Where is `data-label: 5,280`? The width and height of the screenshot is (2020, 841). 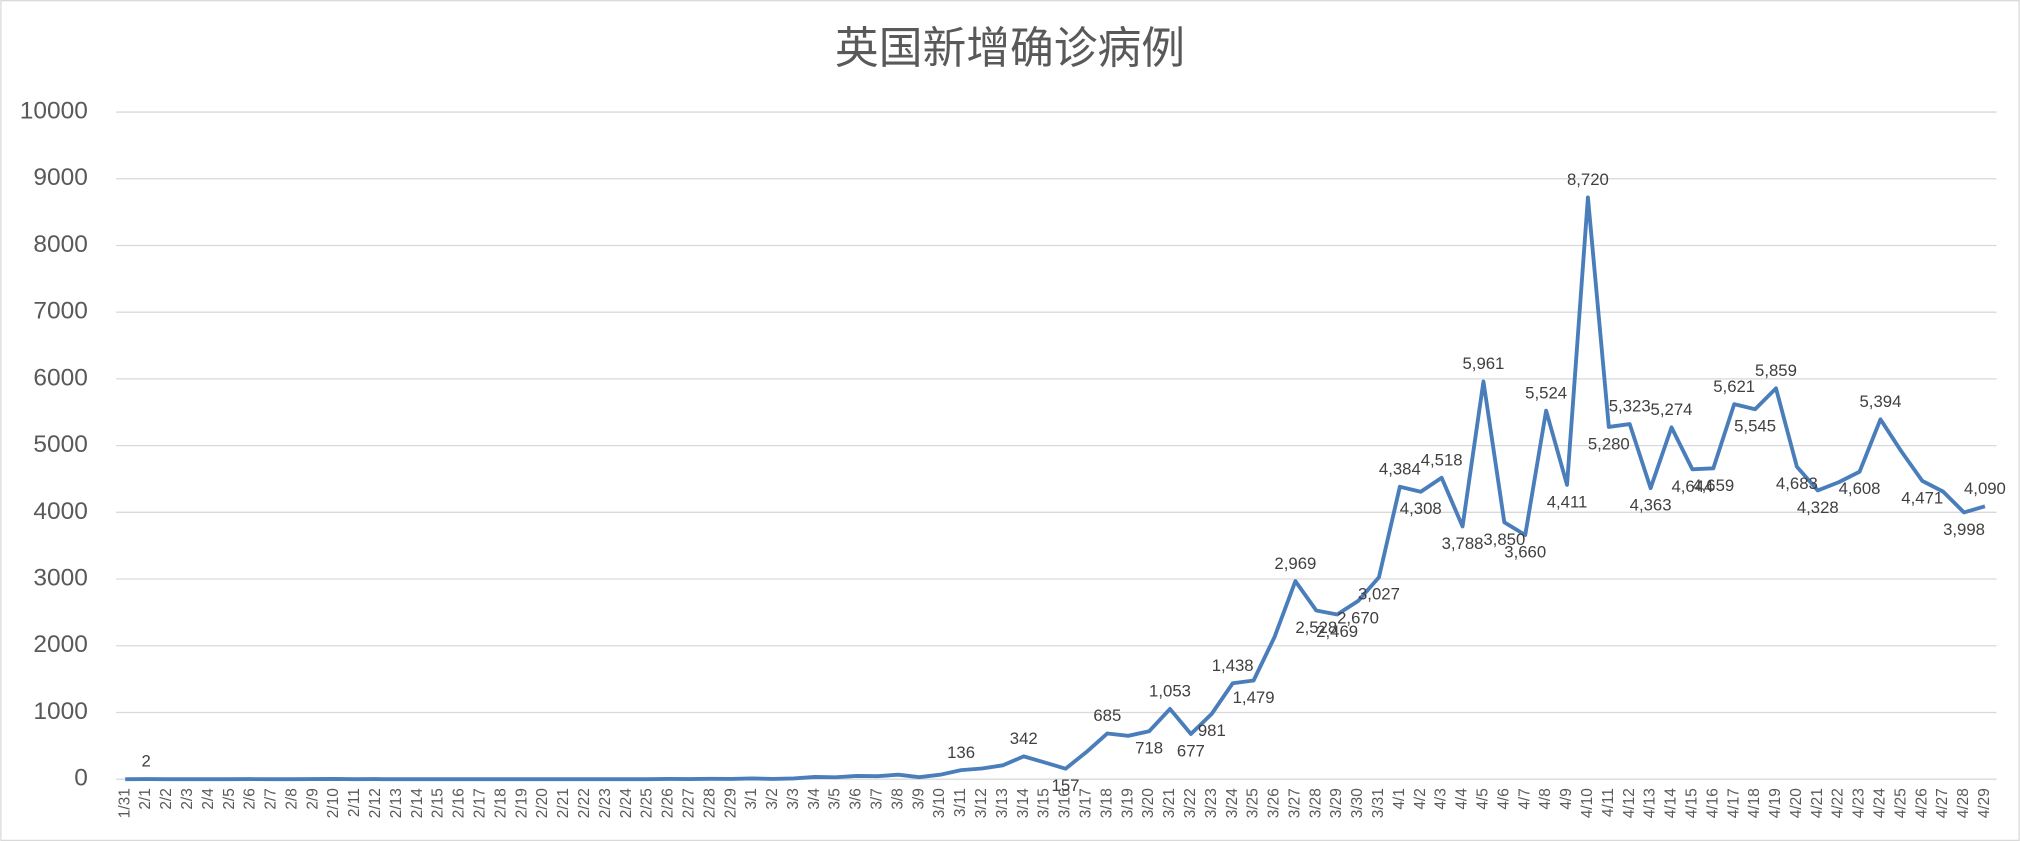 data-label: 5,280 is located at coordinates (1609, 443).